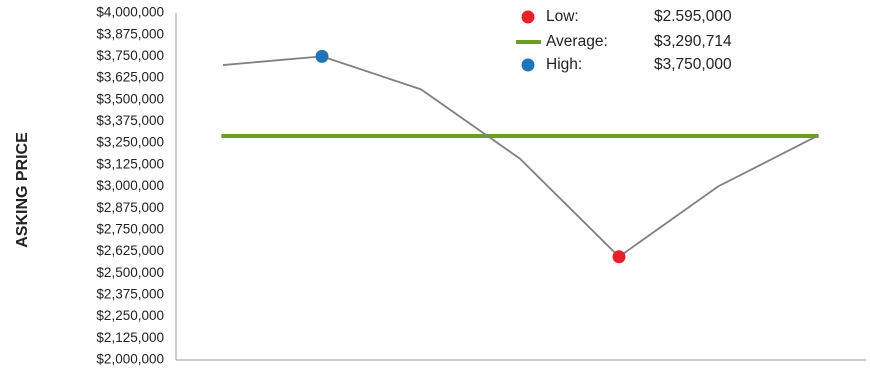  What do you see at coordinates (130, 294) in the screenshot?
I see `y-tick-label: $2,375,000` at bounding box center [130, 294].